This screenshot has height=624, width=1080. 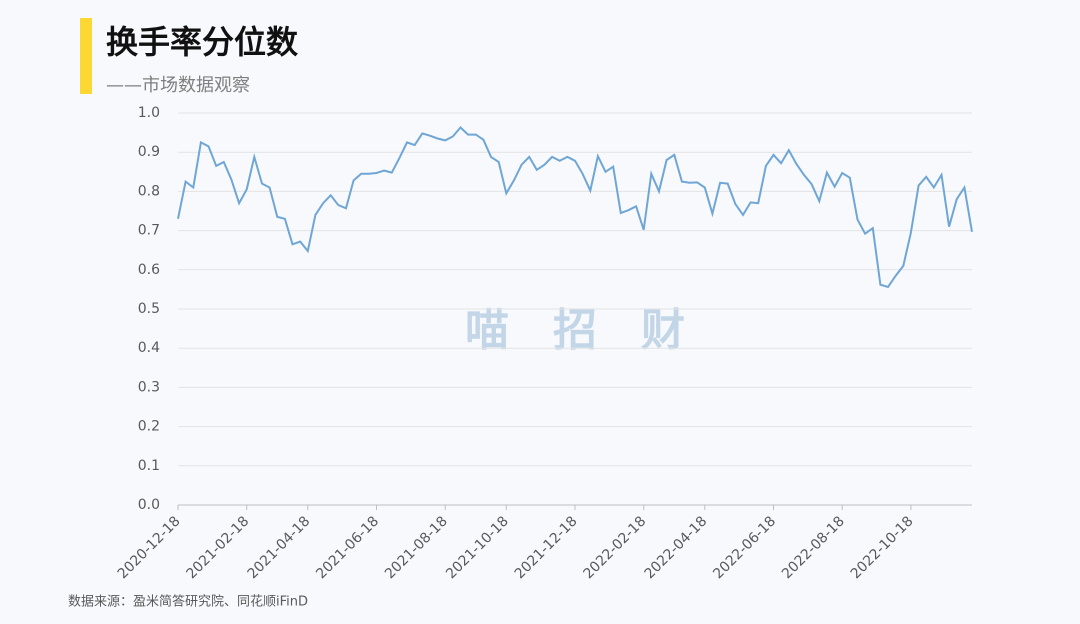 I want to click on chart-title: 换手率分位数, so click(x=202, y=42).